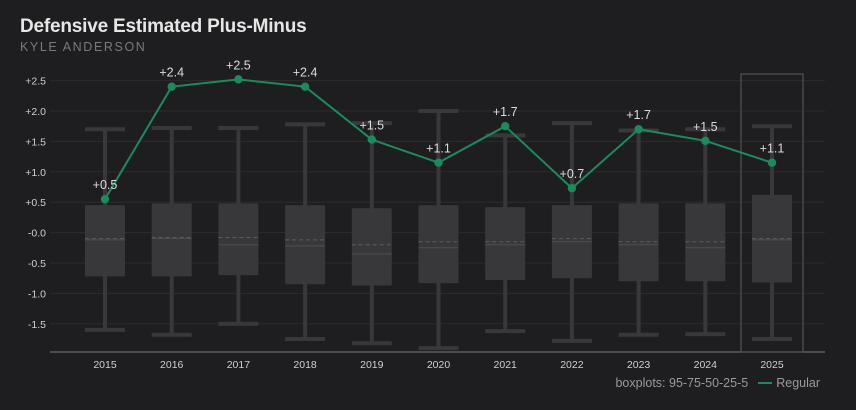 The image size is (856, 410). What do you see at coordinates (37, 325) in the screenshot?
I see `y-tick-label: -1.5` at bounding box center [37, 325].